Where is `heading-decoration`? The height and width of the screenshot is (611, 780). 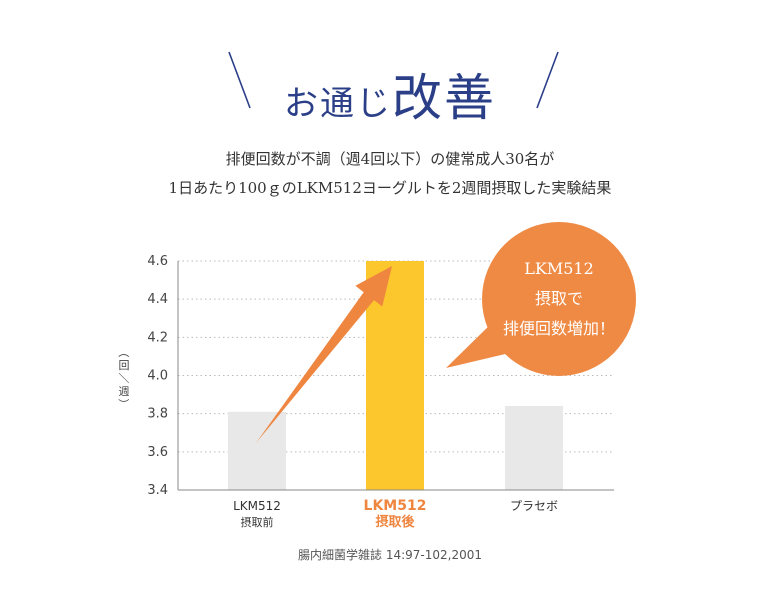 heading-decoration is located at coordinates (393, 80).